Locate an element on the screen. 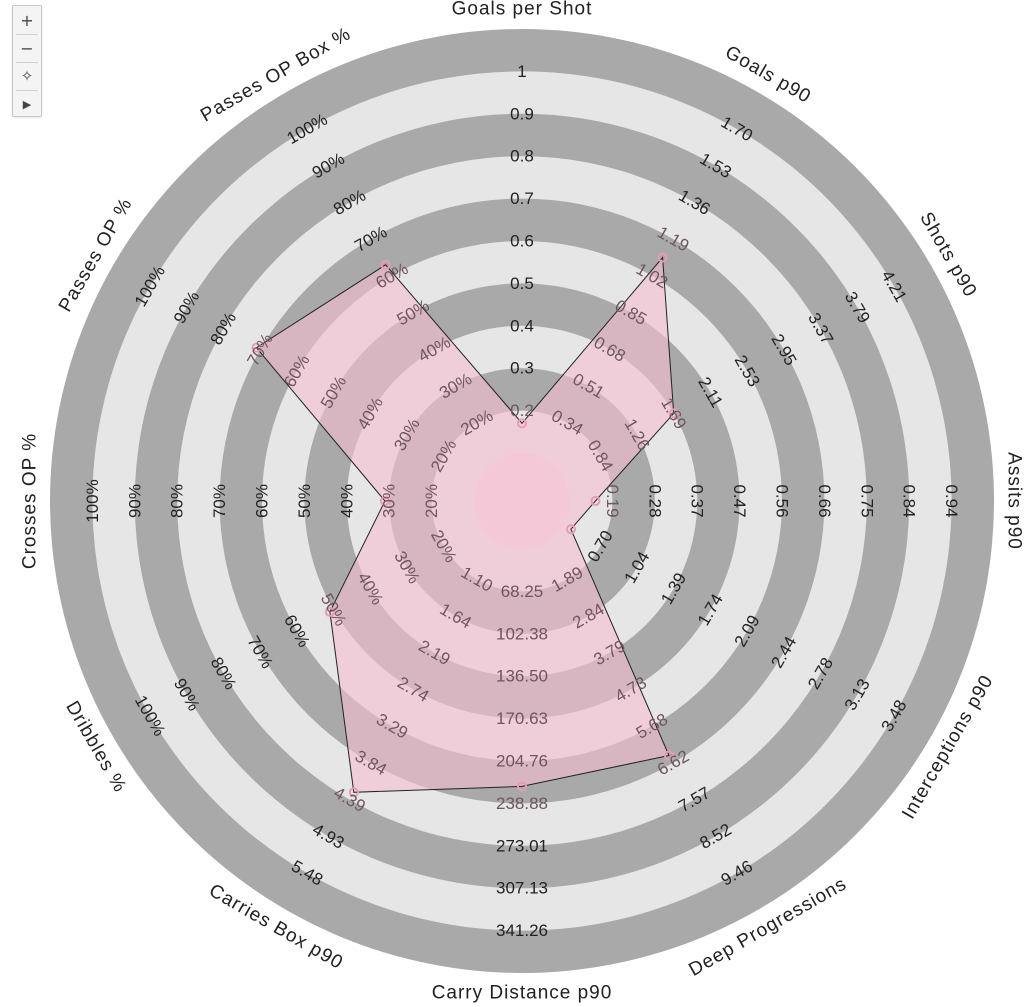  radar-axis-name: Goals per Shot is located at coordinates (522, 10).